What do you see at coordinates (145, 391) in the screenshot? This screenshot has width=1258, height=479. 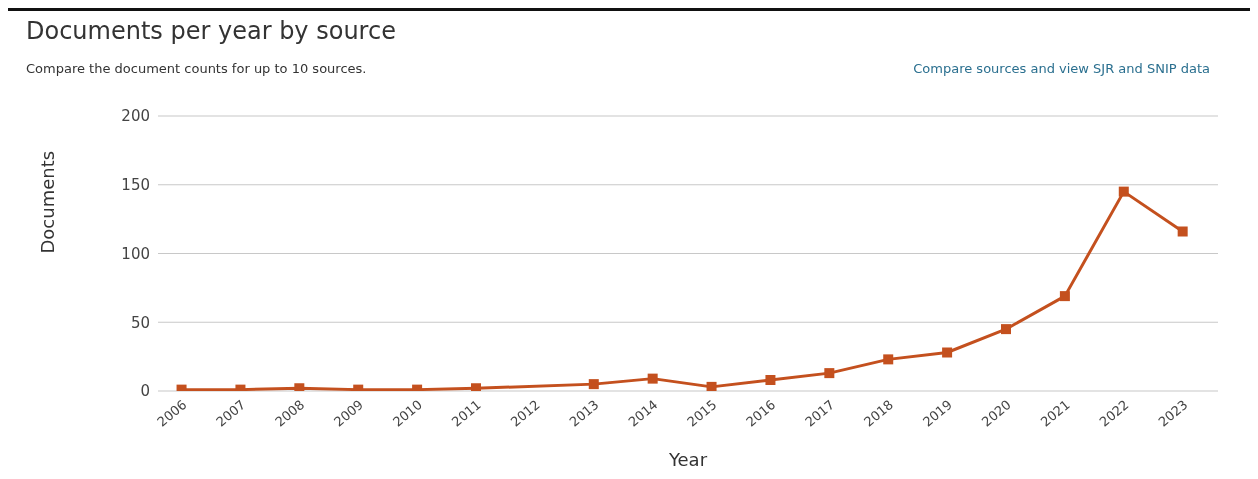 I see `y-tick-label: 0` at bounding box center [145, 391].